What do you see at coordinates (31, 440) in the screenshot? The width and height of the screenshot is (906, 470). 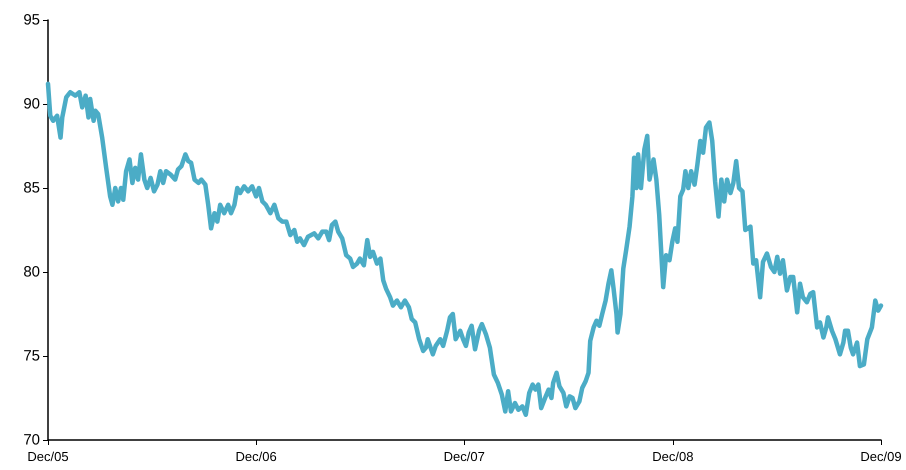 I see `y-tick-label: 70` at bounding box center [31, 440].